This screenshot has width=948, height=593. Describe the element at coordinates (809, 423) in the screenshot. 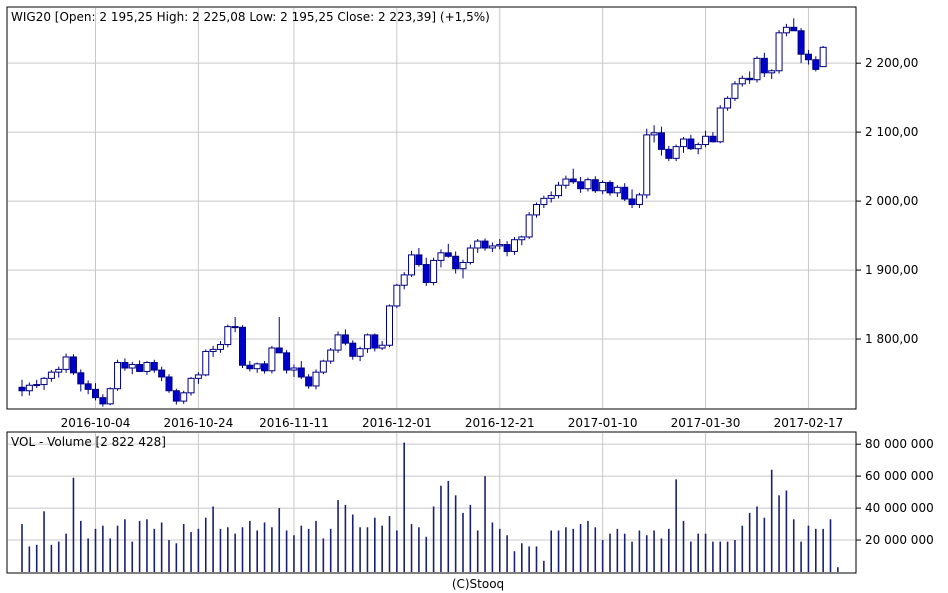

I see `price-x-tick-label: 2017-02-17` at that location.